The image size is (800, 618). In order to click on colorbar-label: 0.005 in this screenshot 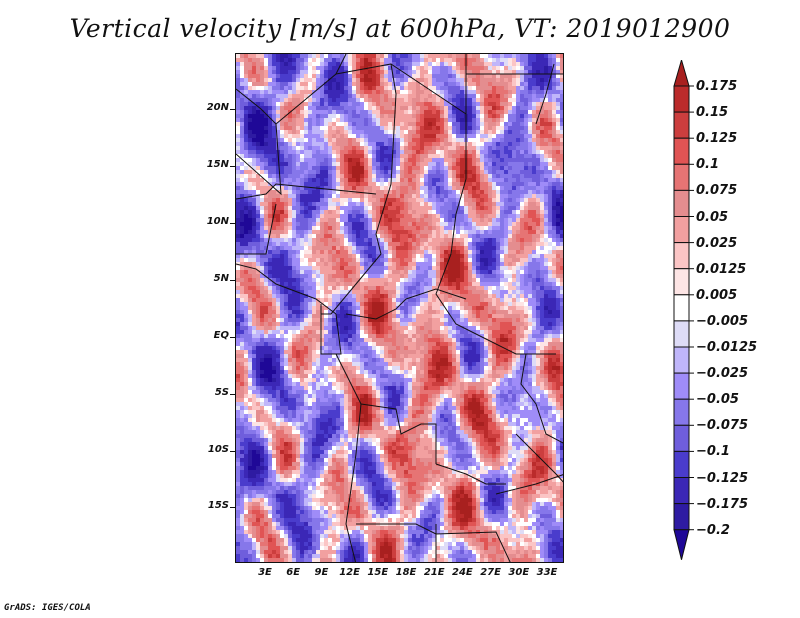, I will do `click(717, 295)`.